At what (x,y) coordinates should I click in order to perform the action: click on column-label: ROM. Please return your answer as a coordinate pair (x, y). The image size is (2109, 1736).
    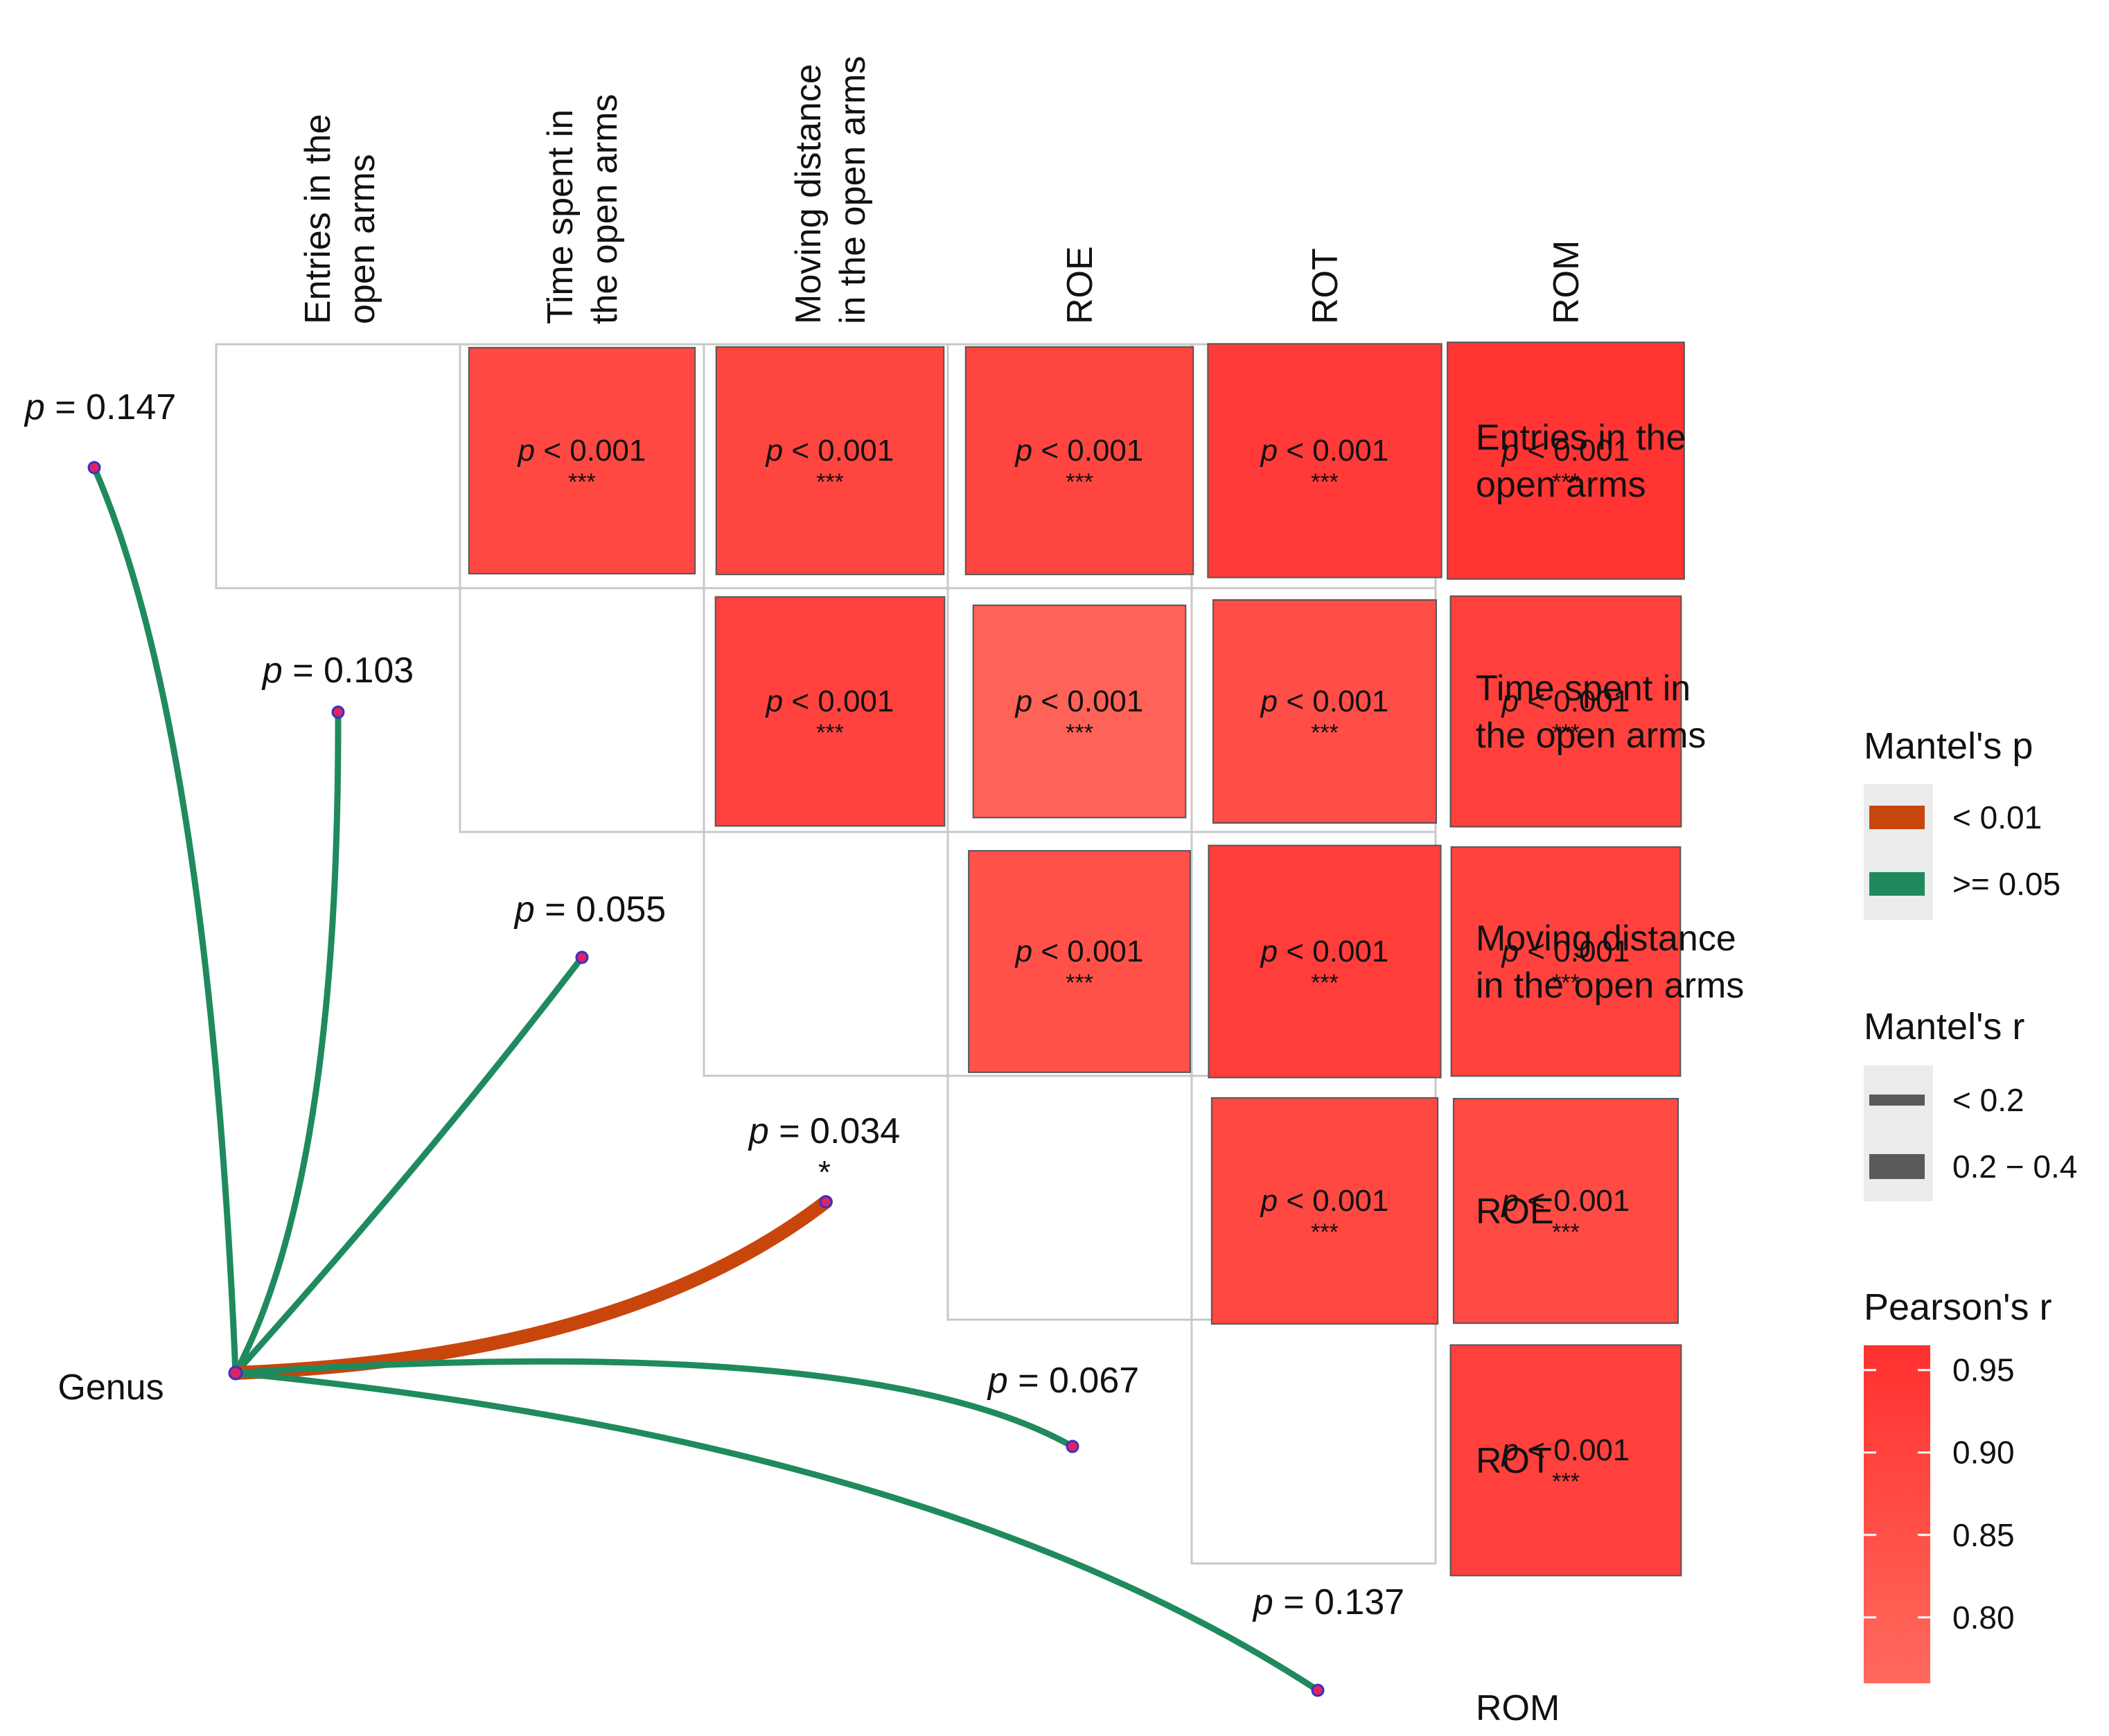
    Looking at the image, I should click on (1567, 282).